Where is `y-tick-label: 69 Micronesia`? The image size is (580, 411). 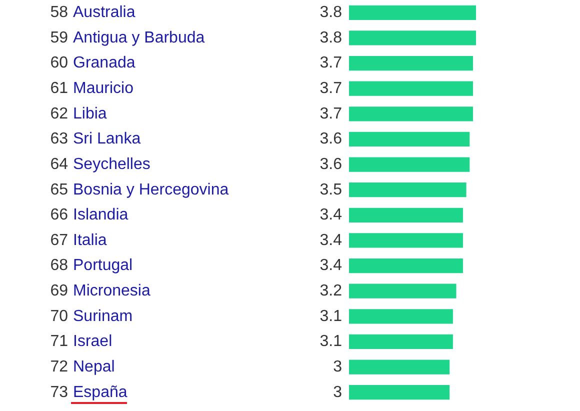 y-tick-label: 69 Micronesia is located at coordinates (100, 291).